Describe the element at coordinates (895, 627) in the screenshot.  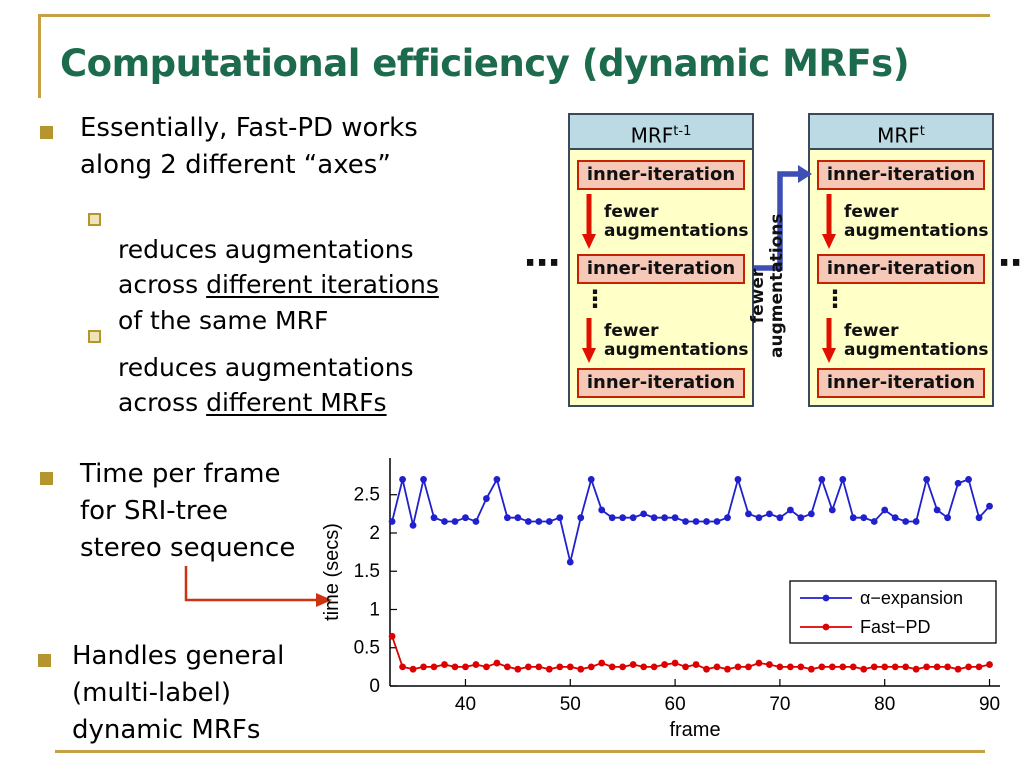
I see `legend-entry-label: Fast−PD` at that location.